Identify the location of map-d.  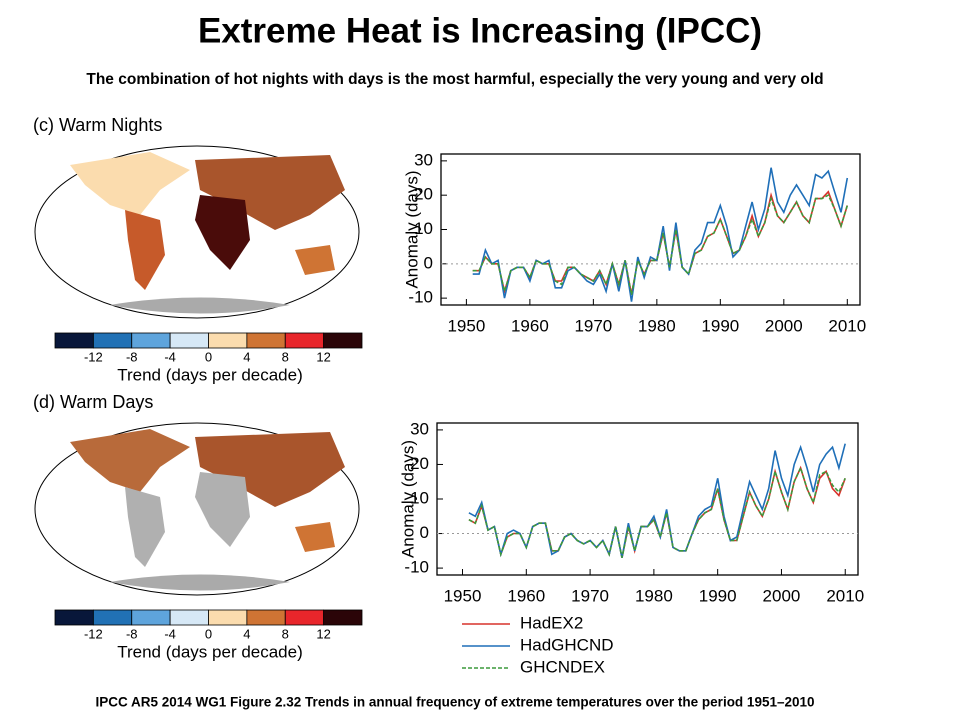
(197, 509).